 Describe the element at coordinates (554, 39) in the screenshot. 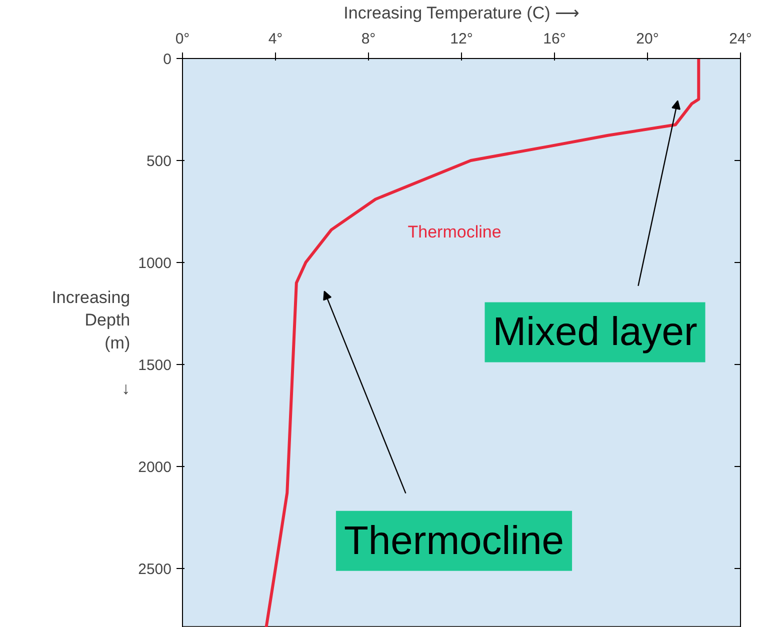

I see `x-tick-label: 16°` at that location.